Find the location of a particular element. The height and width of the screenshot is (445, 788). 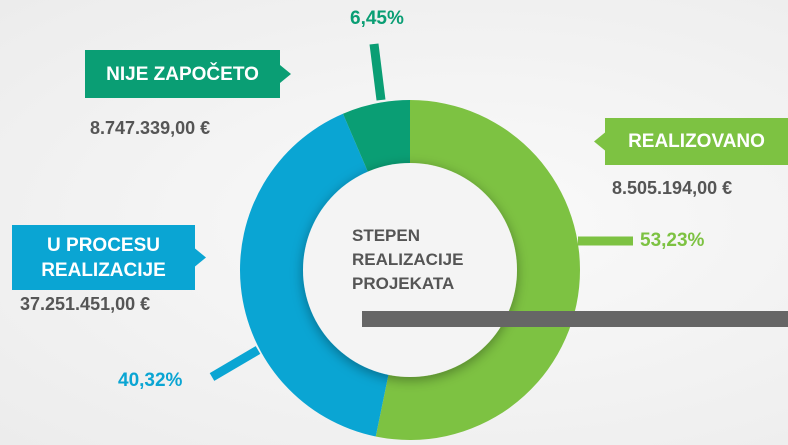

value-label: 40,32% is located at coordinates (150, 380).